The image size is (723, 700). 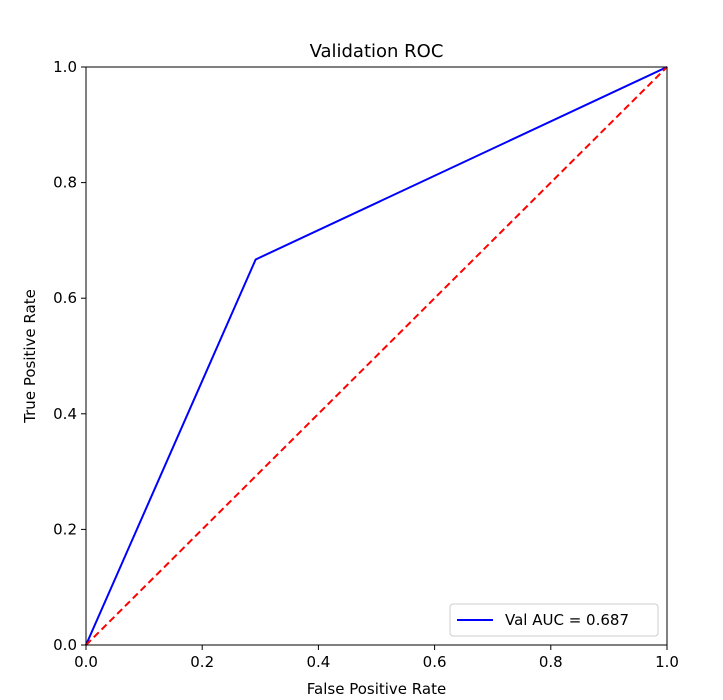 What do you see at coordinates (65, 645) in the screenshot?
I see `y-tick-label: 0.0` at bounding box center [65, 645].